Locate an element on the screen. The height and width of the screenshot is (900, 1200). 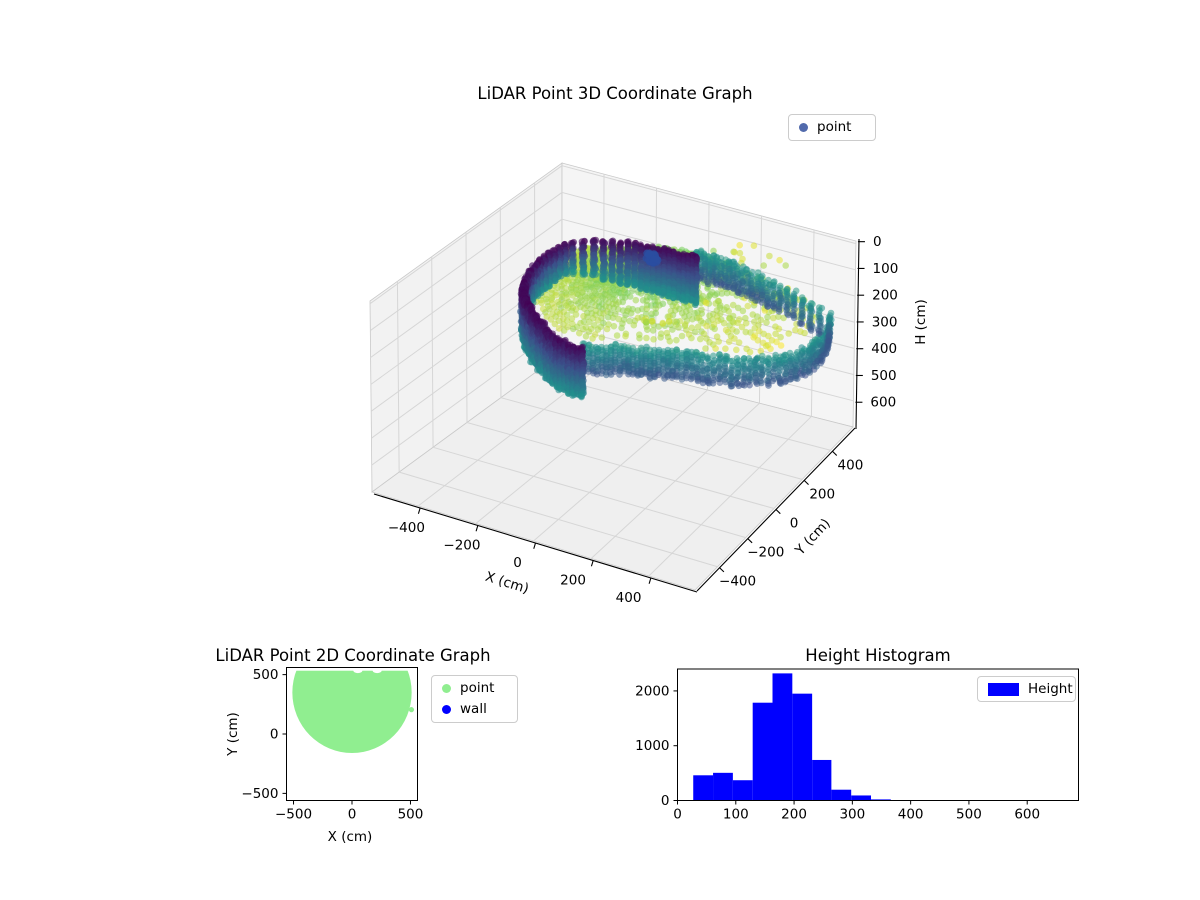
legend-label: wall is located at coordinates (473, 709).